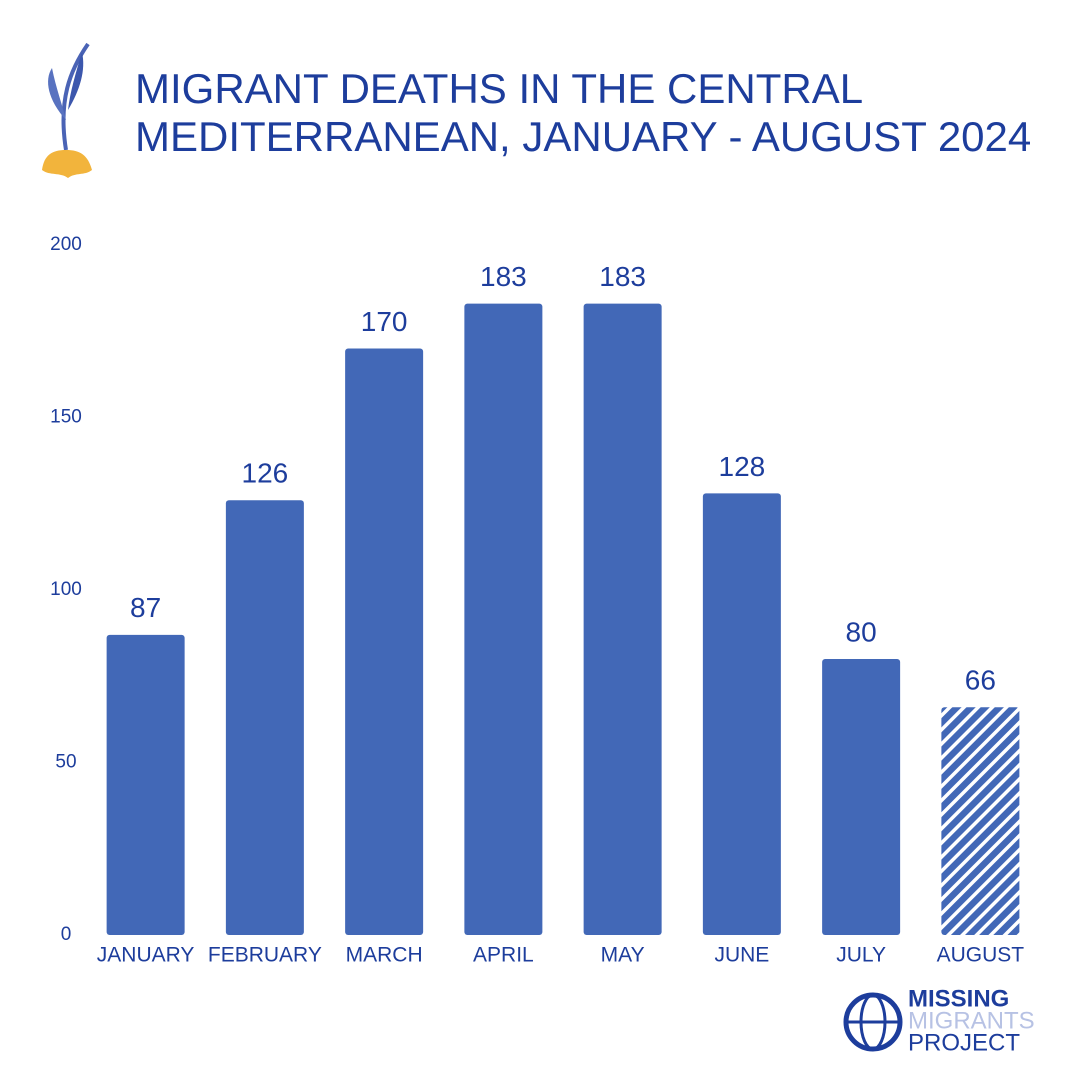 This screenshot has width=1080, height=1085. Describe the element at coordinates (67, 110) in the screenshot. I see `flower-icon` at that location.